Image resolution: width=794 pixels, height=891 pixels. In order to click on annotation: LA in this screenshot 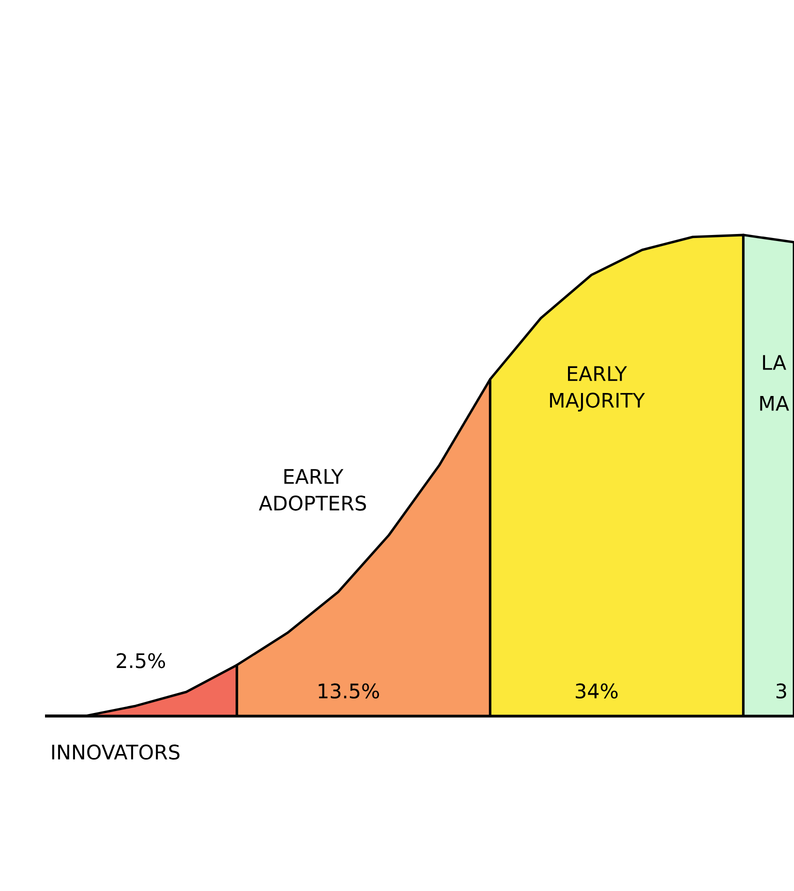, I will do `click(774, 362)`.